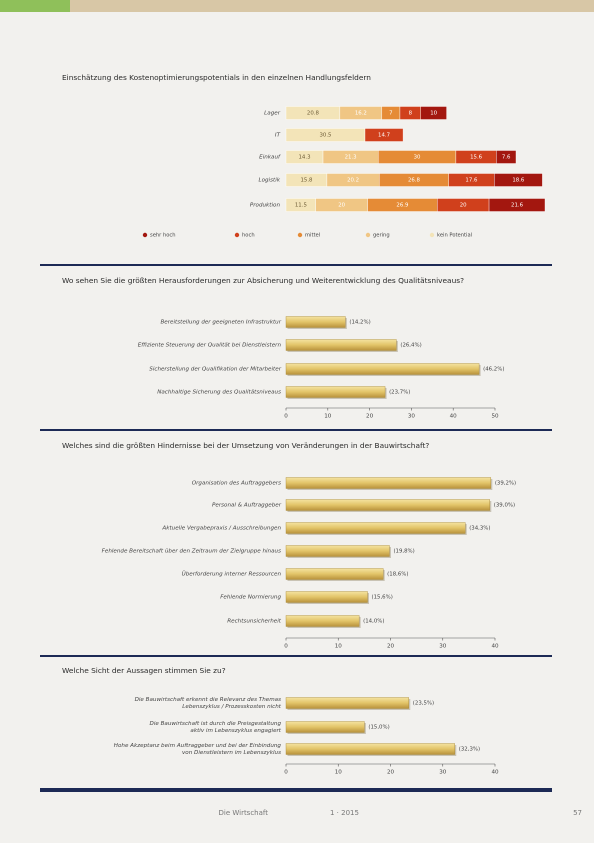 The width and height of the screenshot is (594, 843). Describe the element at coordinates (495, 417) in the screenshot. I see `x-tick-label: 50` at that location.